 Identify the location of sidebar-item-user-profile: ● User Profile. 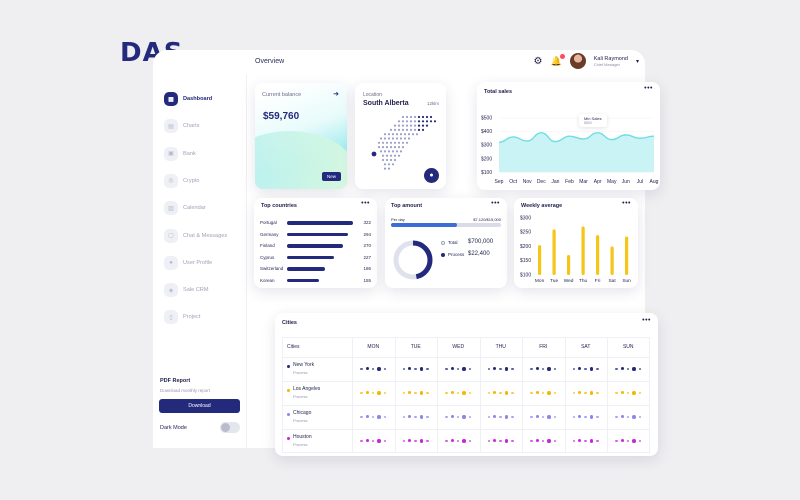
(204, 263).